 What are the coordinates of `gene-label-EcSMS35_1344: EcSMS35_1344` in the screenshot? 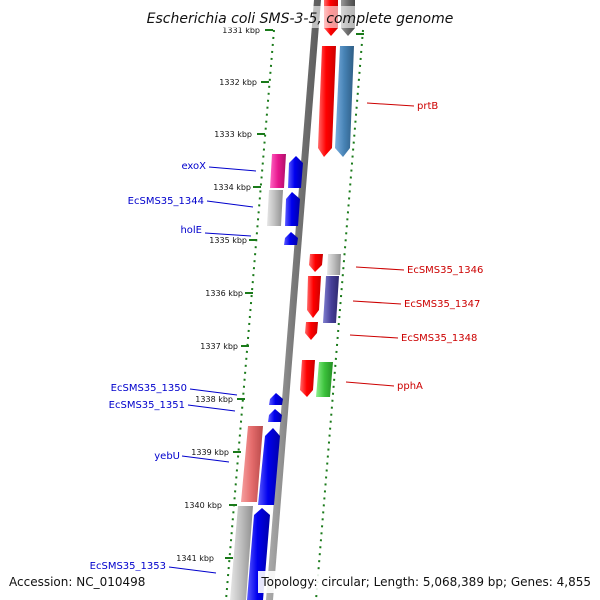 It's located at (166, 201).